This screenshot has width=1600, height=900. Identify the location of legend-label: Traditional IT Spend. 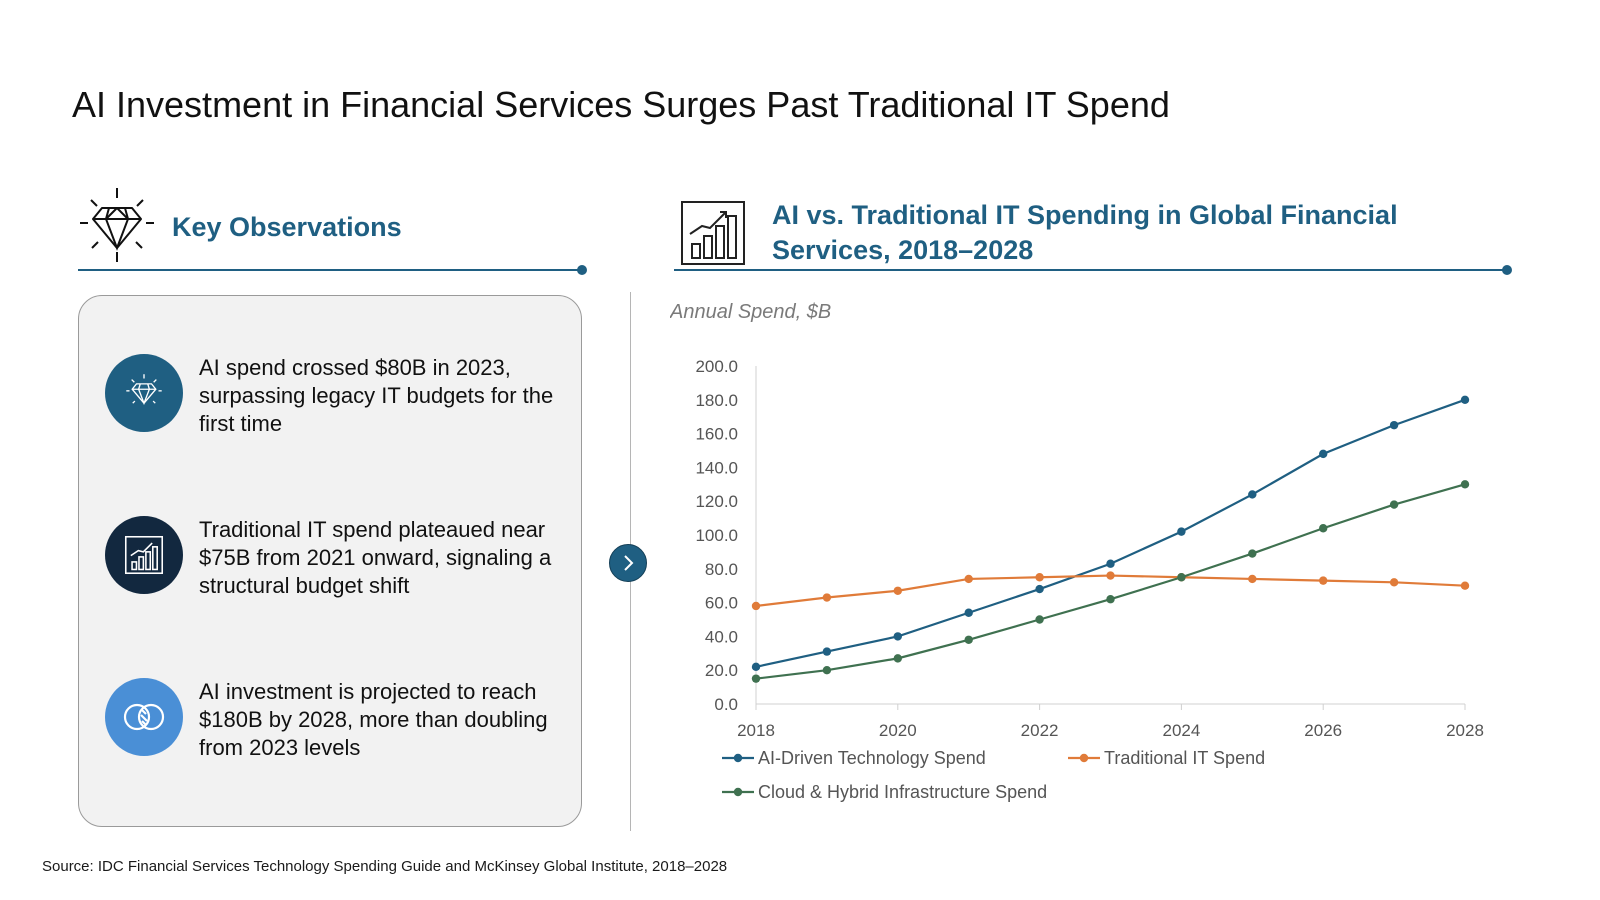
(1184, 758).